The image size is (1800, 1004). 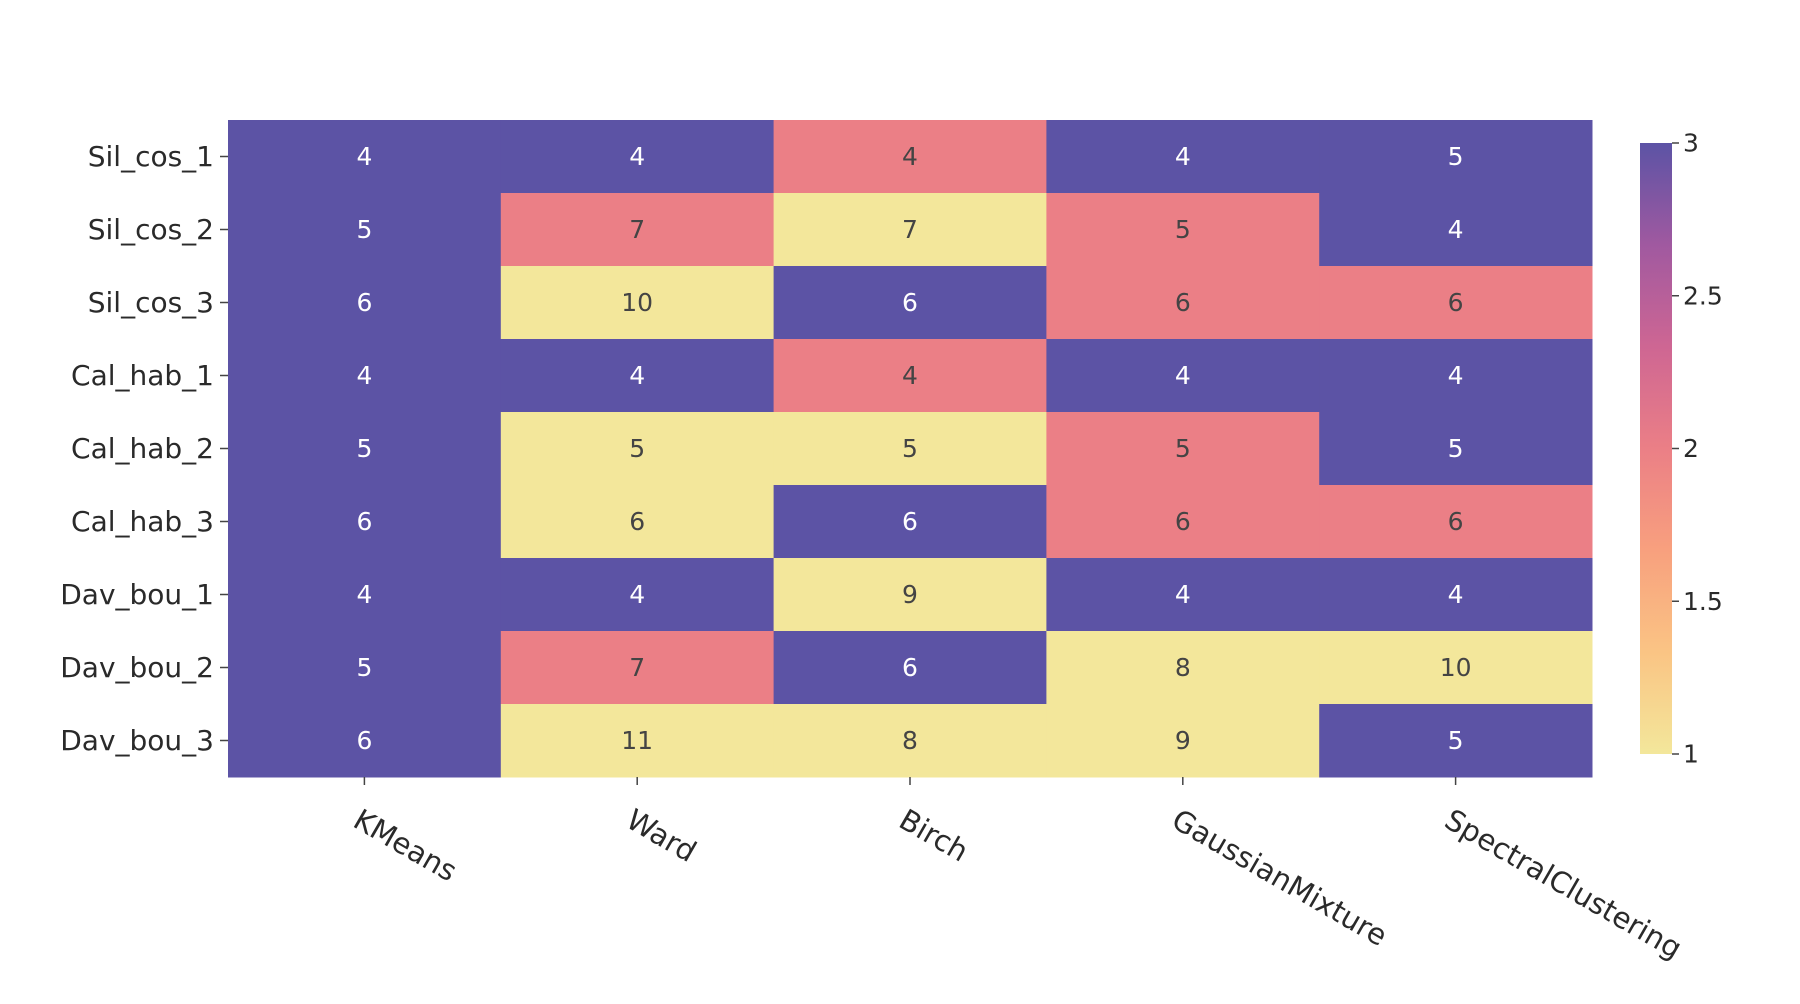 What do you see at coordinates (405, 845) in the screenshot?
I see `x-tick-label: KMeans` at bounding box center [405, 845].